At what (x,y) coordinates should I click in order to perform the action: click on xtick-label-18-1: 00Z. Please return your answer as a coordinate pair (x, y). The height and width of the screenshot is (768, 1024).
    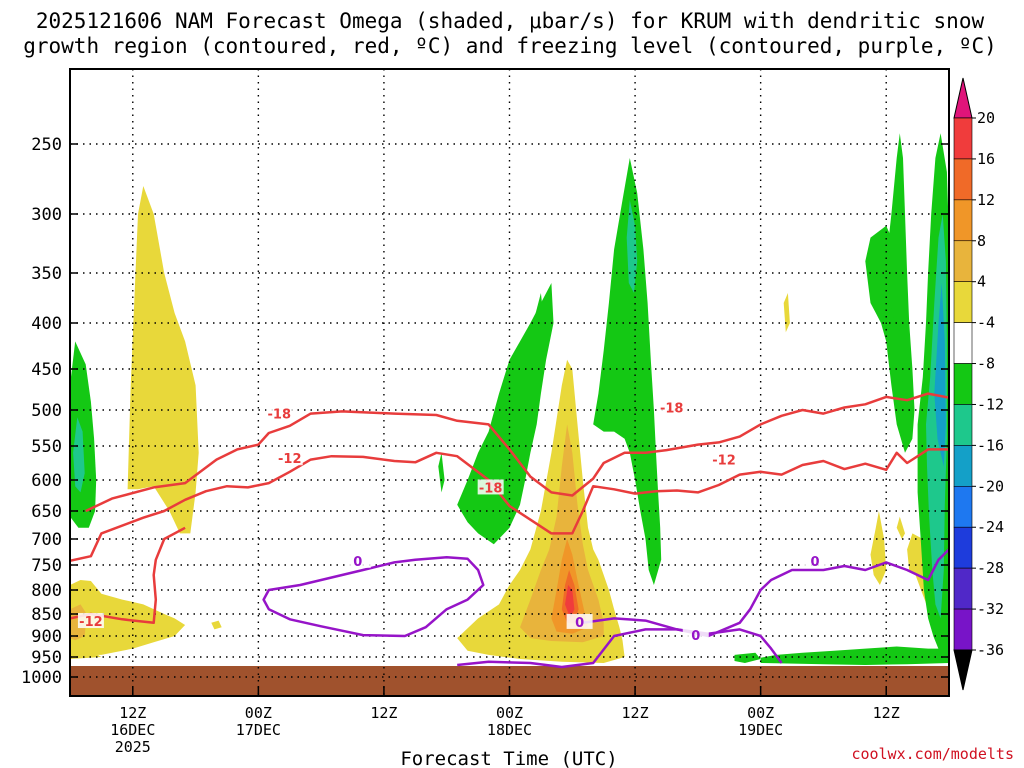
    Looking at the image, I should click on (258, 713).